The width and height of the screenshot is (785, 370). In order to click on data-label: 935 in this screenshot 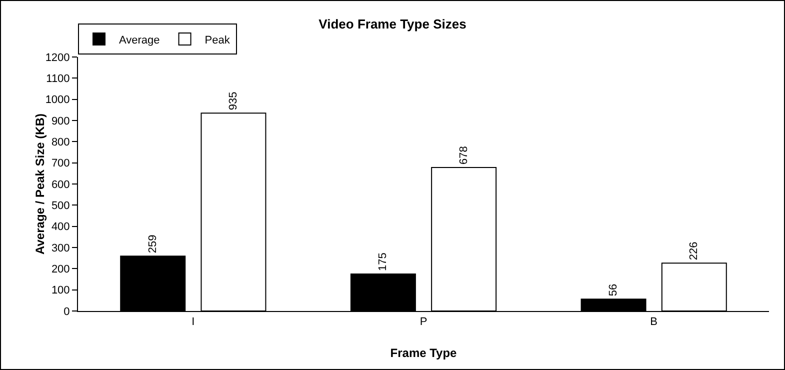, I will do `click(233, 101)`.